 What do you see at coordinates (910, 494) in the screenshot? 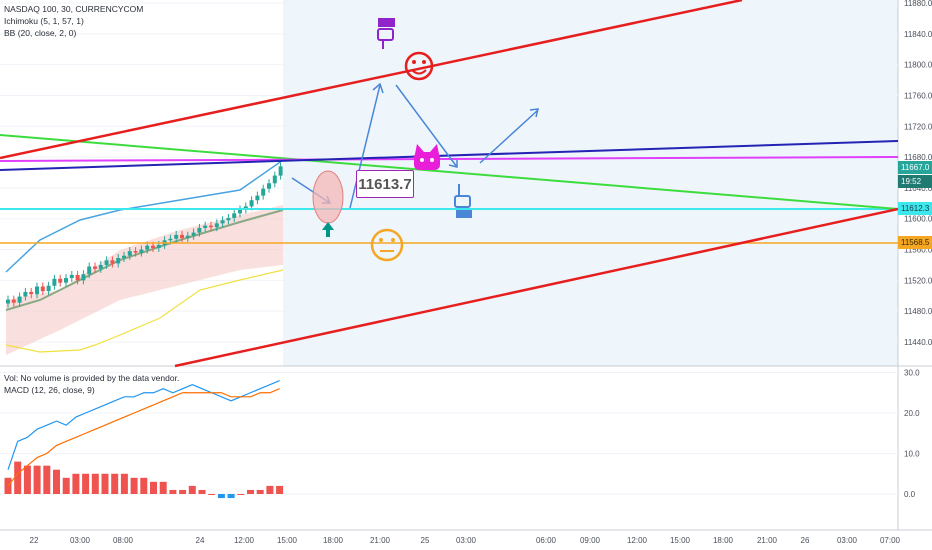
I see `macd-tick-label: 0.0` at bounding box center [910, 494].